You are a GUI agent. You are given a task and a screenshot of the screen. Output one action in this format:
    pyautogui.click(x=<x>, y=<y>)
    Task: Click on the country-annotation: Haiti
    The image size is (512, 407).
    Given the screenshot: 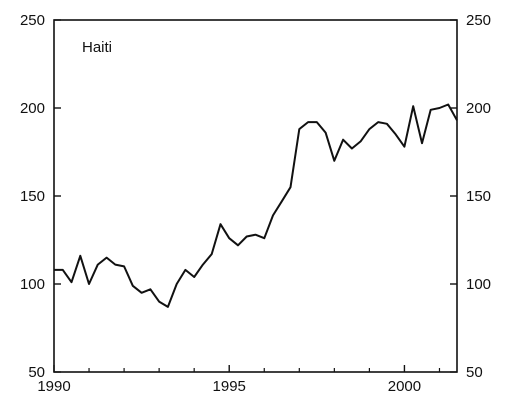 What is the action you would take?
    pyautogui.click(x=97, y=47)
    